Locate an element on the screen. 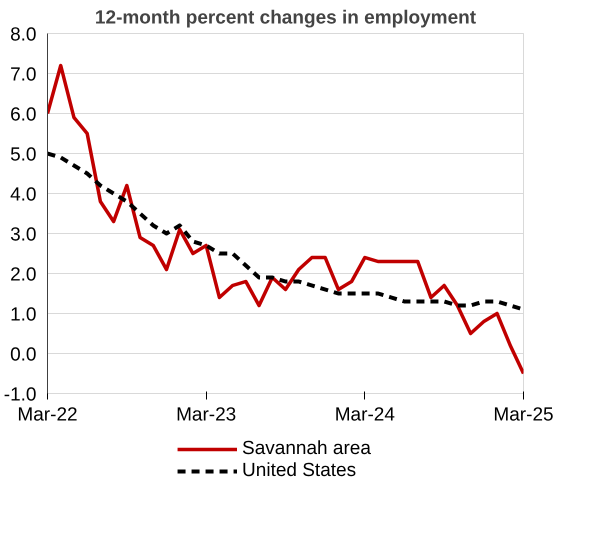 The height and width of the screenshot is (552, 592). y-tick-label: -1.0 is located at coordinates (20, 395).